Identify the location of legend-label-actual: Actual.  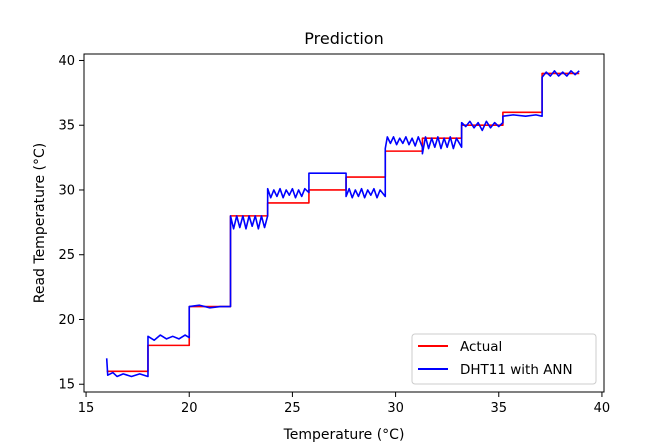
(481, 347).